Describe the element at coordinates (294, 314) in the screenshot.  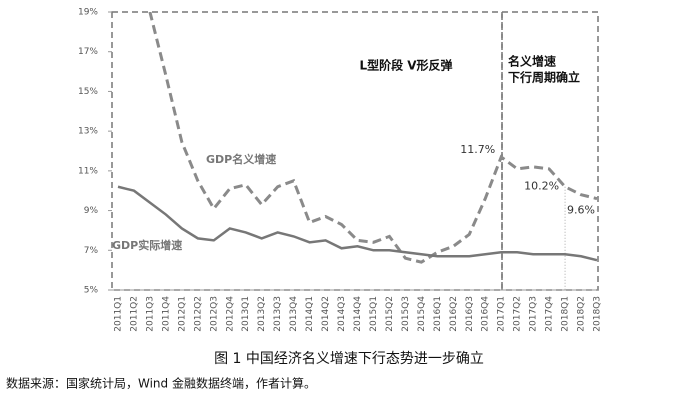
I see `x-tick-label: 2013Q4` at that location.